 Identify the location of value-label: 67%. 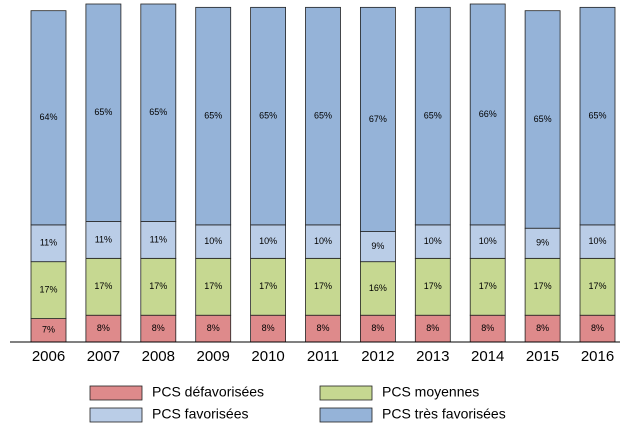
(378, 119).